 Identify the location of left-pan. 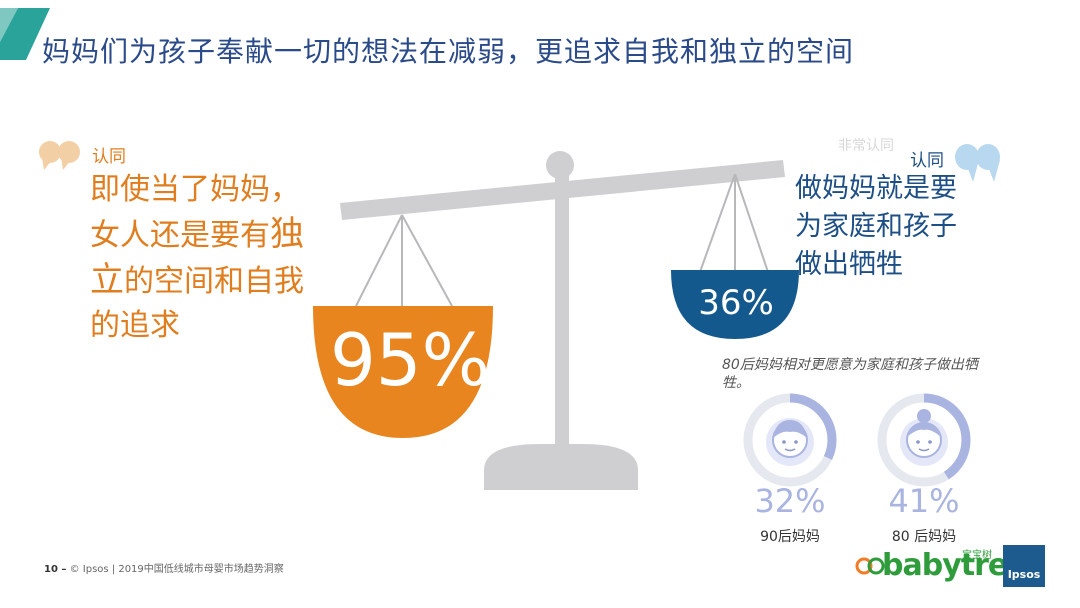
(403, 372).